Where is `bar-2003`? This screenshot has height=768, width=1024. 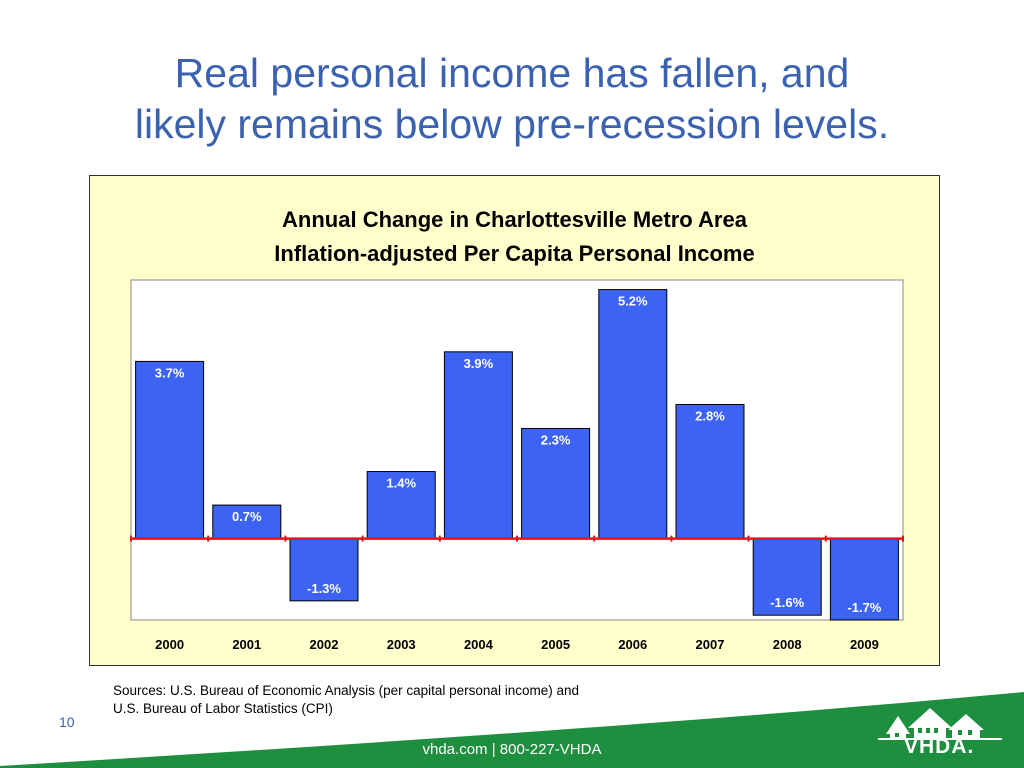 bar-2003 is located at coordinates (401, 505).